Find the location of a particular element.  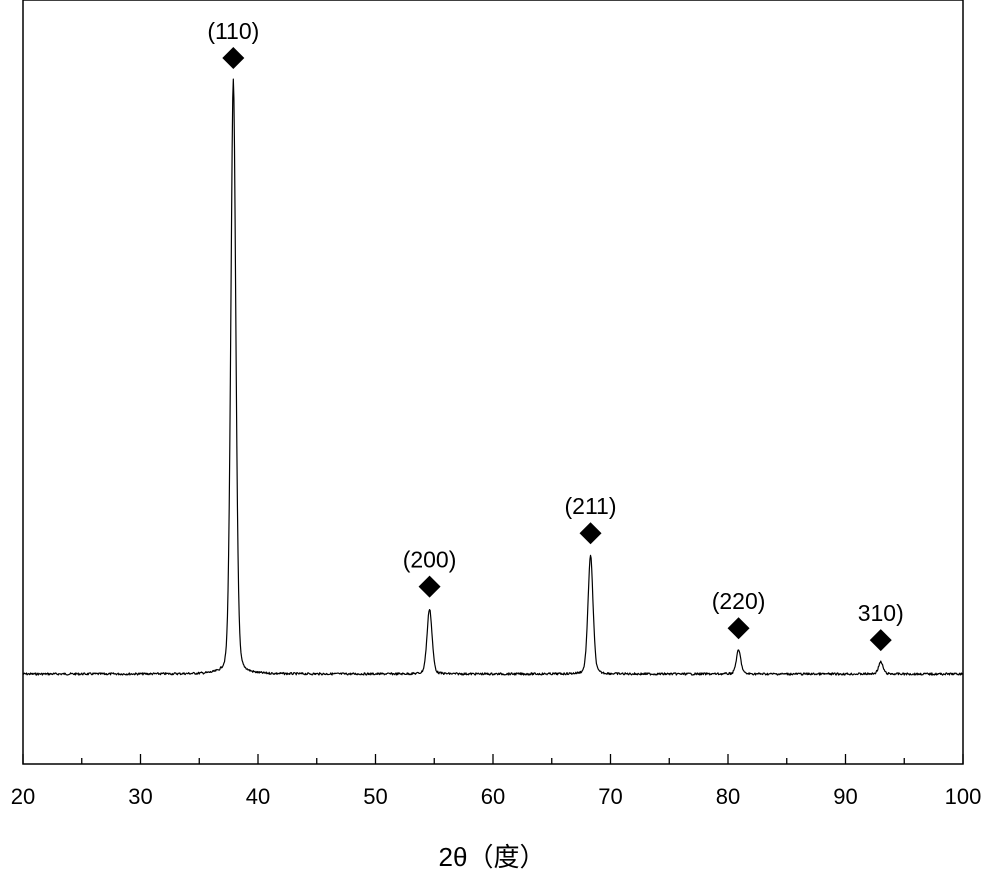

x-tick-label: 90 is located at coordinates (845, 796).